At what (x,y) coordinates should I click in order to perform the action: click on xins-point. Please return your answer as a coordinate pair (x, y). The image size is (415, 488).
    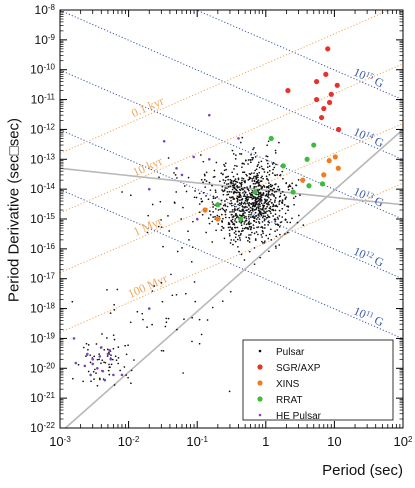
    Looking at the image, I should click on (329, 161).